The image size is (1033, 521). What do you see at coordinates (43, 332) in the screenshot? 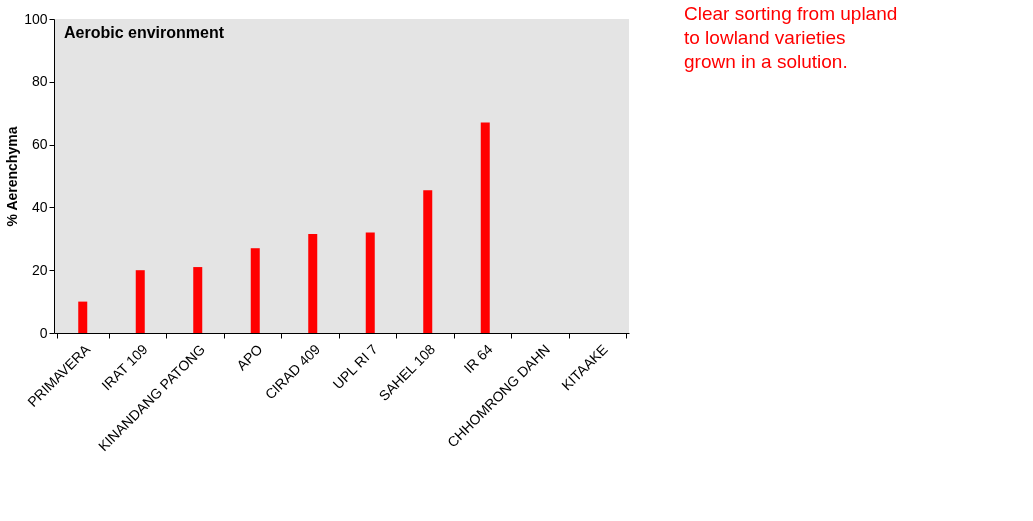
I see `y-tick-label: 0` at bounding box center [43, 332].